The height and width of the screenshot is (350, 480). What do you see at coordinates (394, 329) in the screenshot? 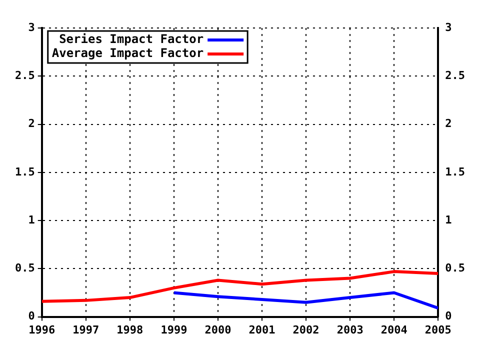
I see `x-tick-label: 2004` at bounding box center [394, 329].